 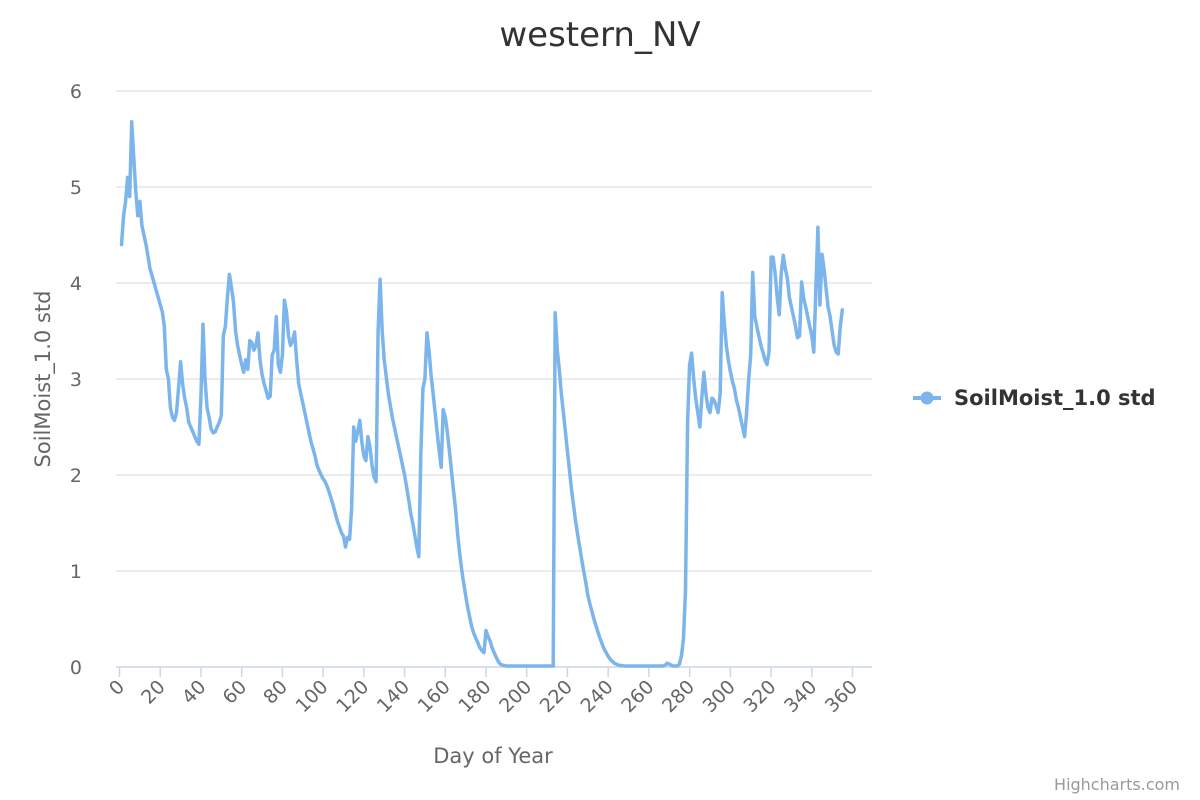 I want to click on y-tick-label: 2, so click(x=76, y=476).